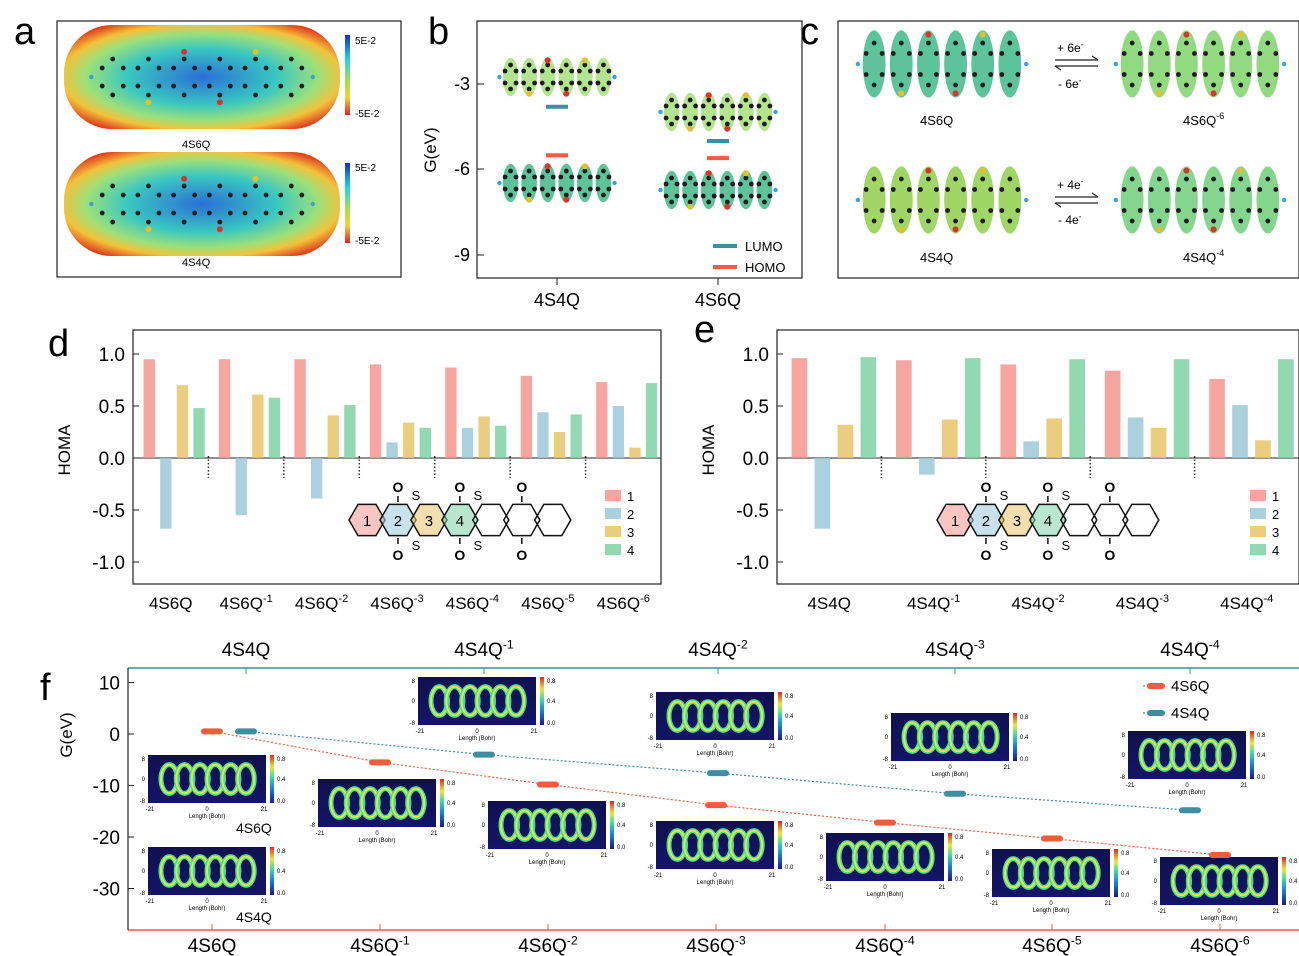  Describe the element at coordinates (91, 77) in the screenshot. I see `atom-h` at that location.